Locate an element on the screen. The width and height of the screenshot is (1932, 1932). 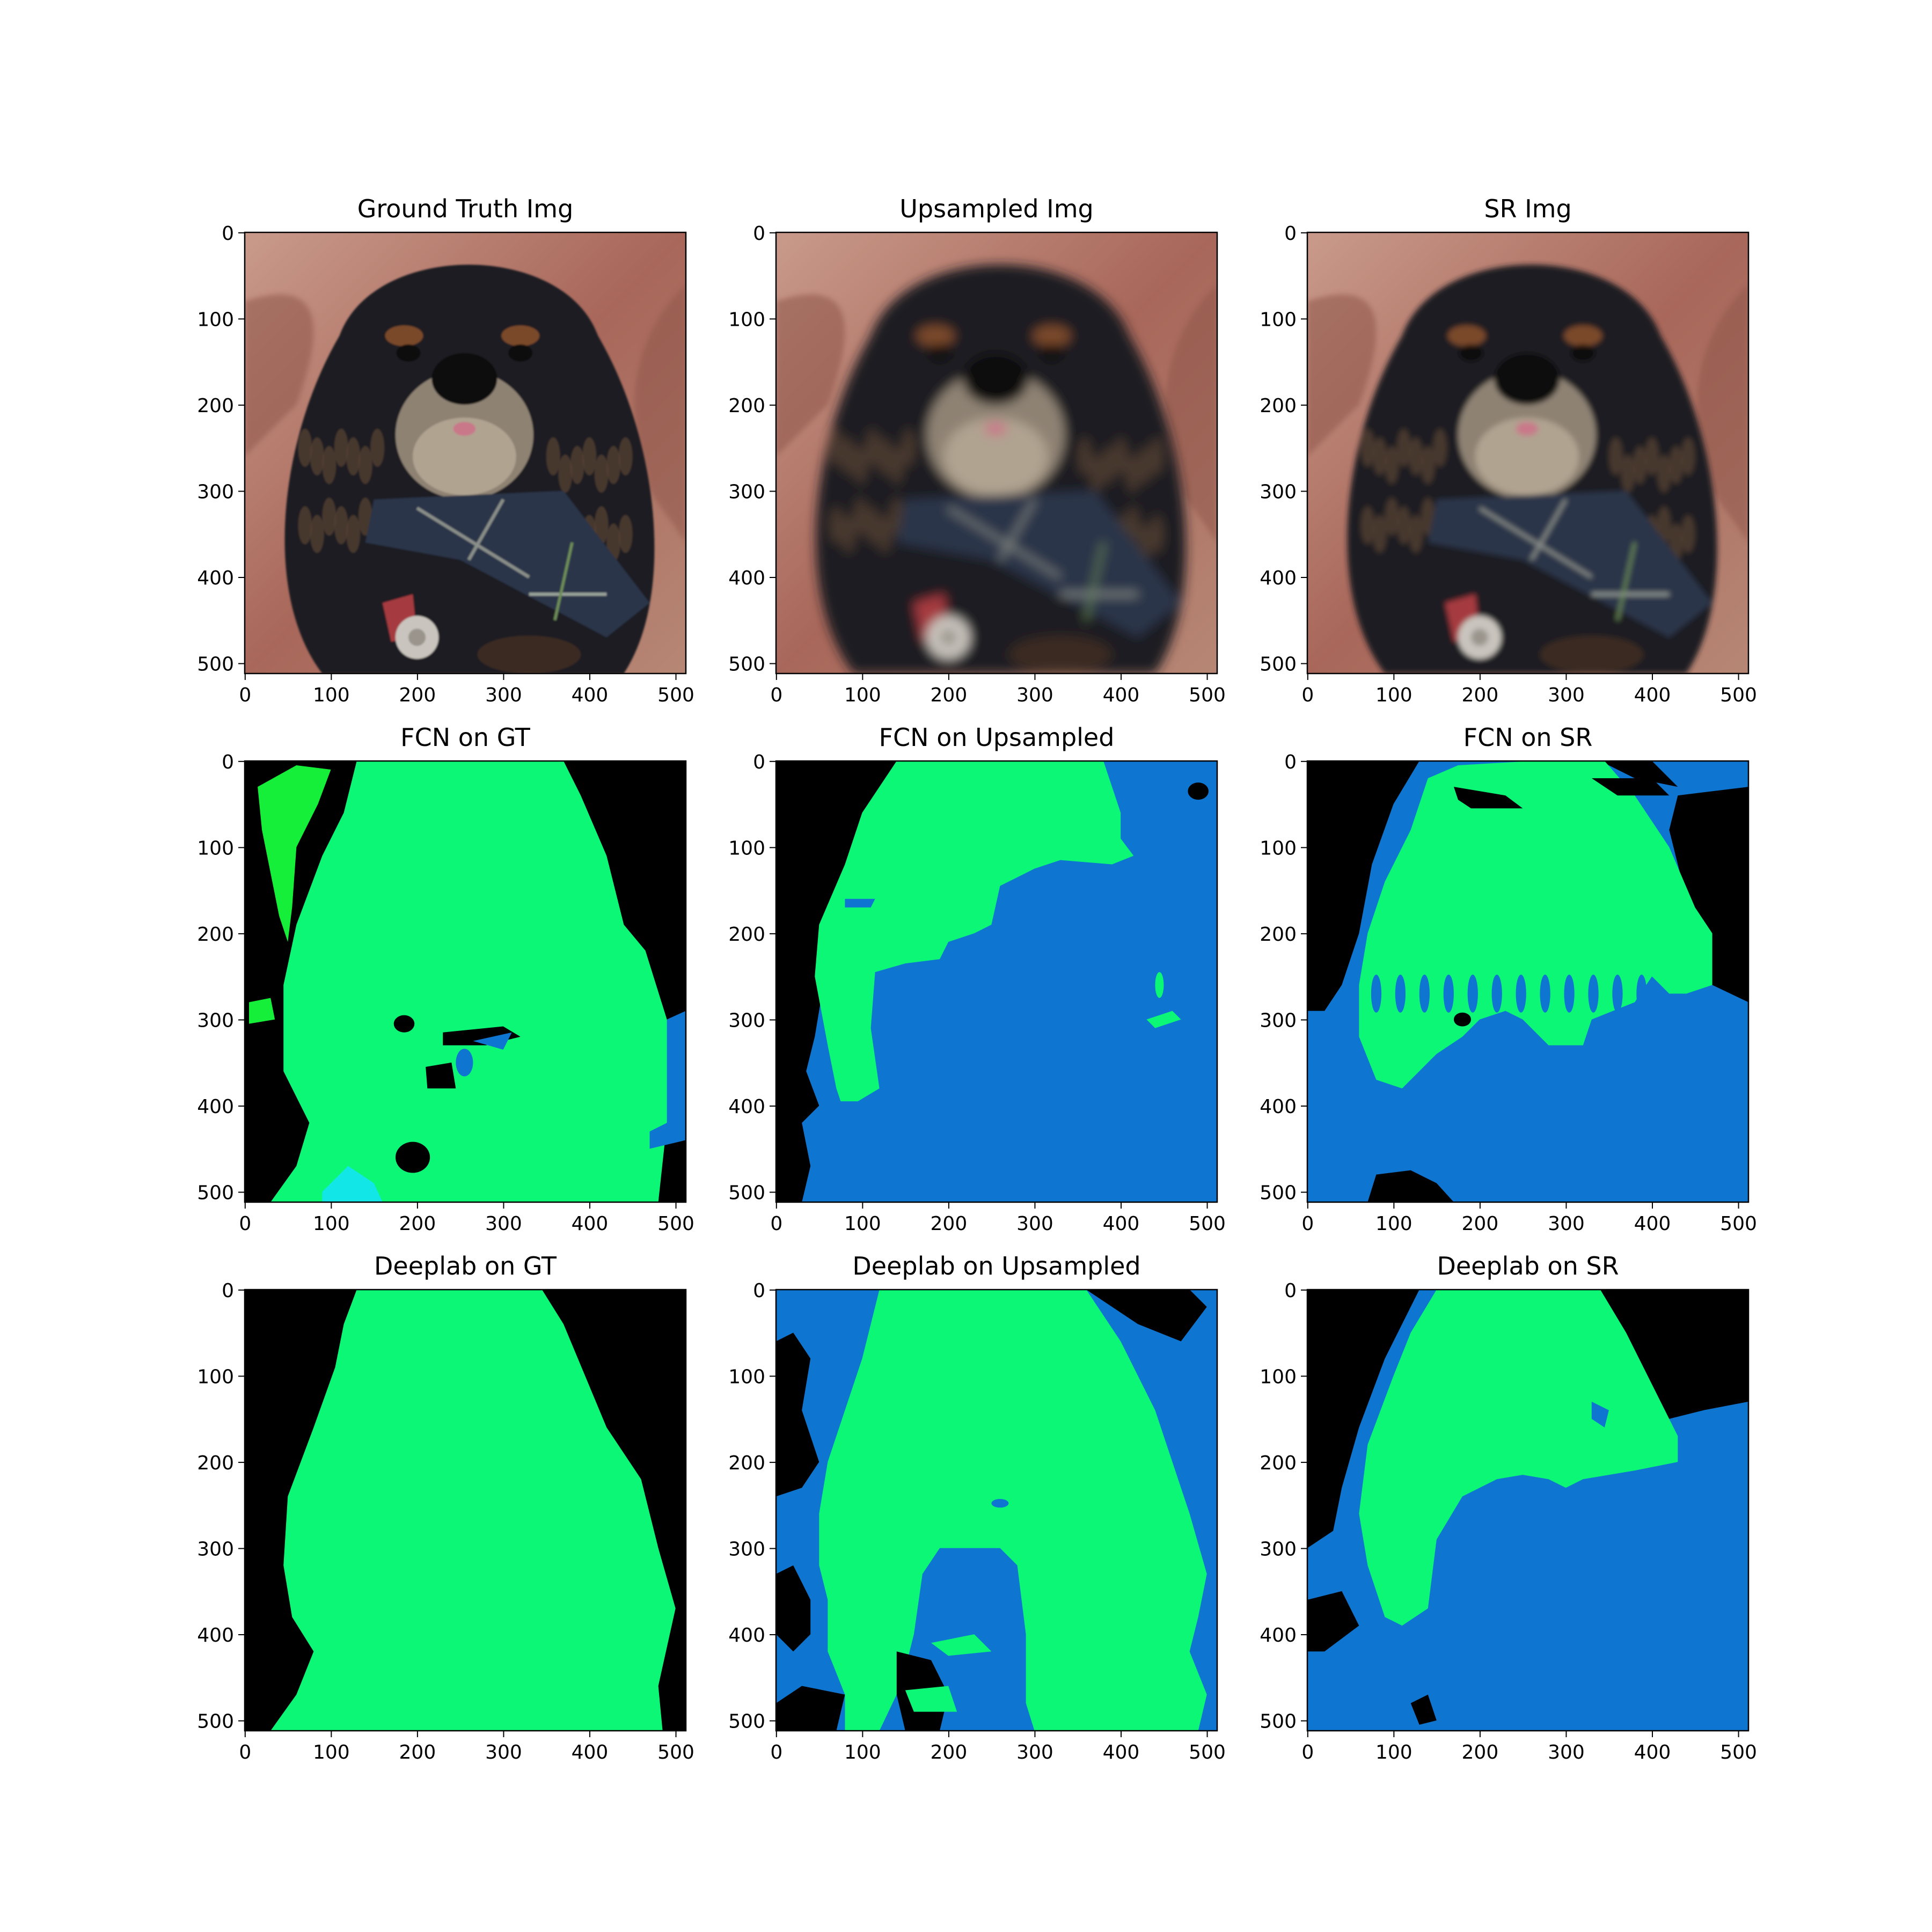
dog-photo-image is located at coordinates (465, 453).